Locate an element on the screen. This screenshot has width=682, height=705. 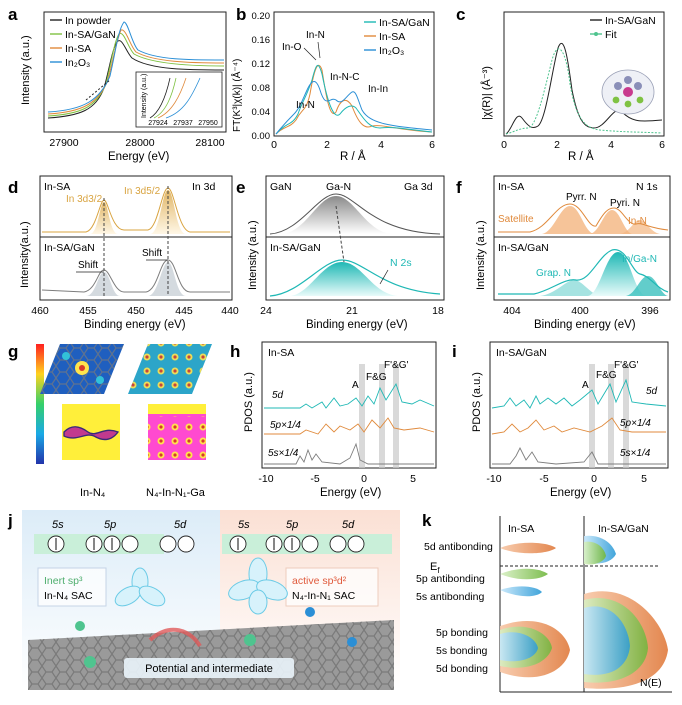
inset-tick: 27924 is located at coordinates (158, 123).